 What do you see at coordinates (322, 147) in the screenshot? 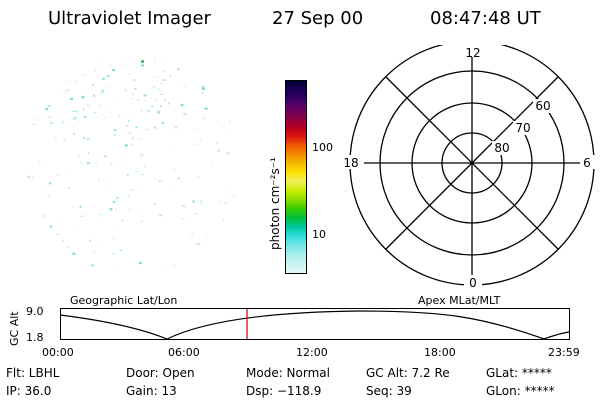
I see `colorbar-tick-100: 100` at bounding box center [322, 147].